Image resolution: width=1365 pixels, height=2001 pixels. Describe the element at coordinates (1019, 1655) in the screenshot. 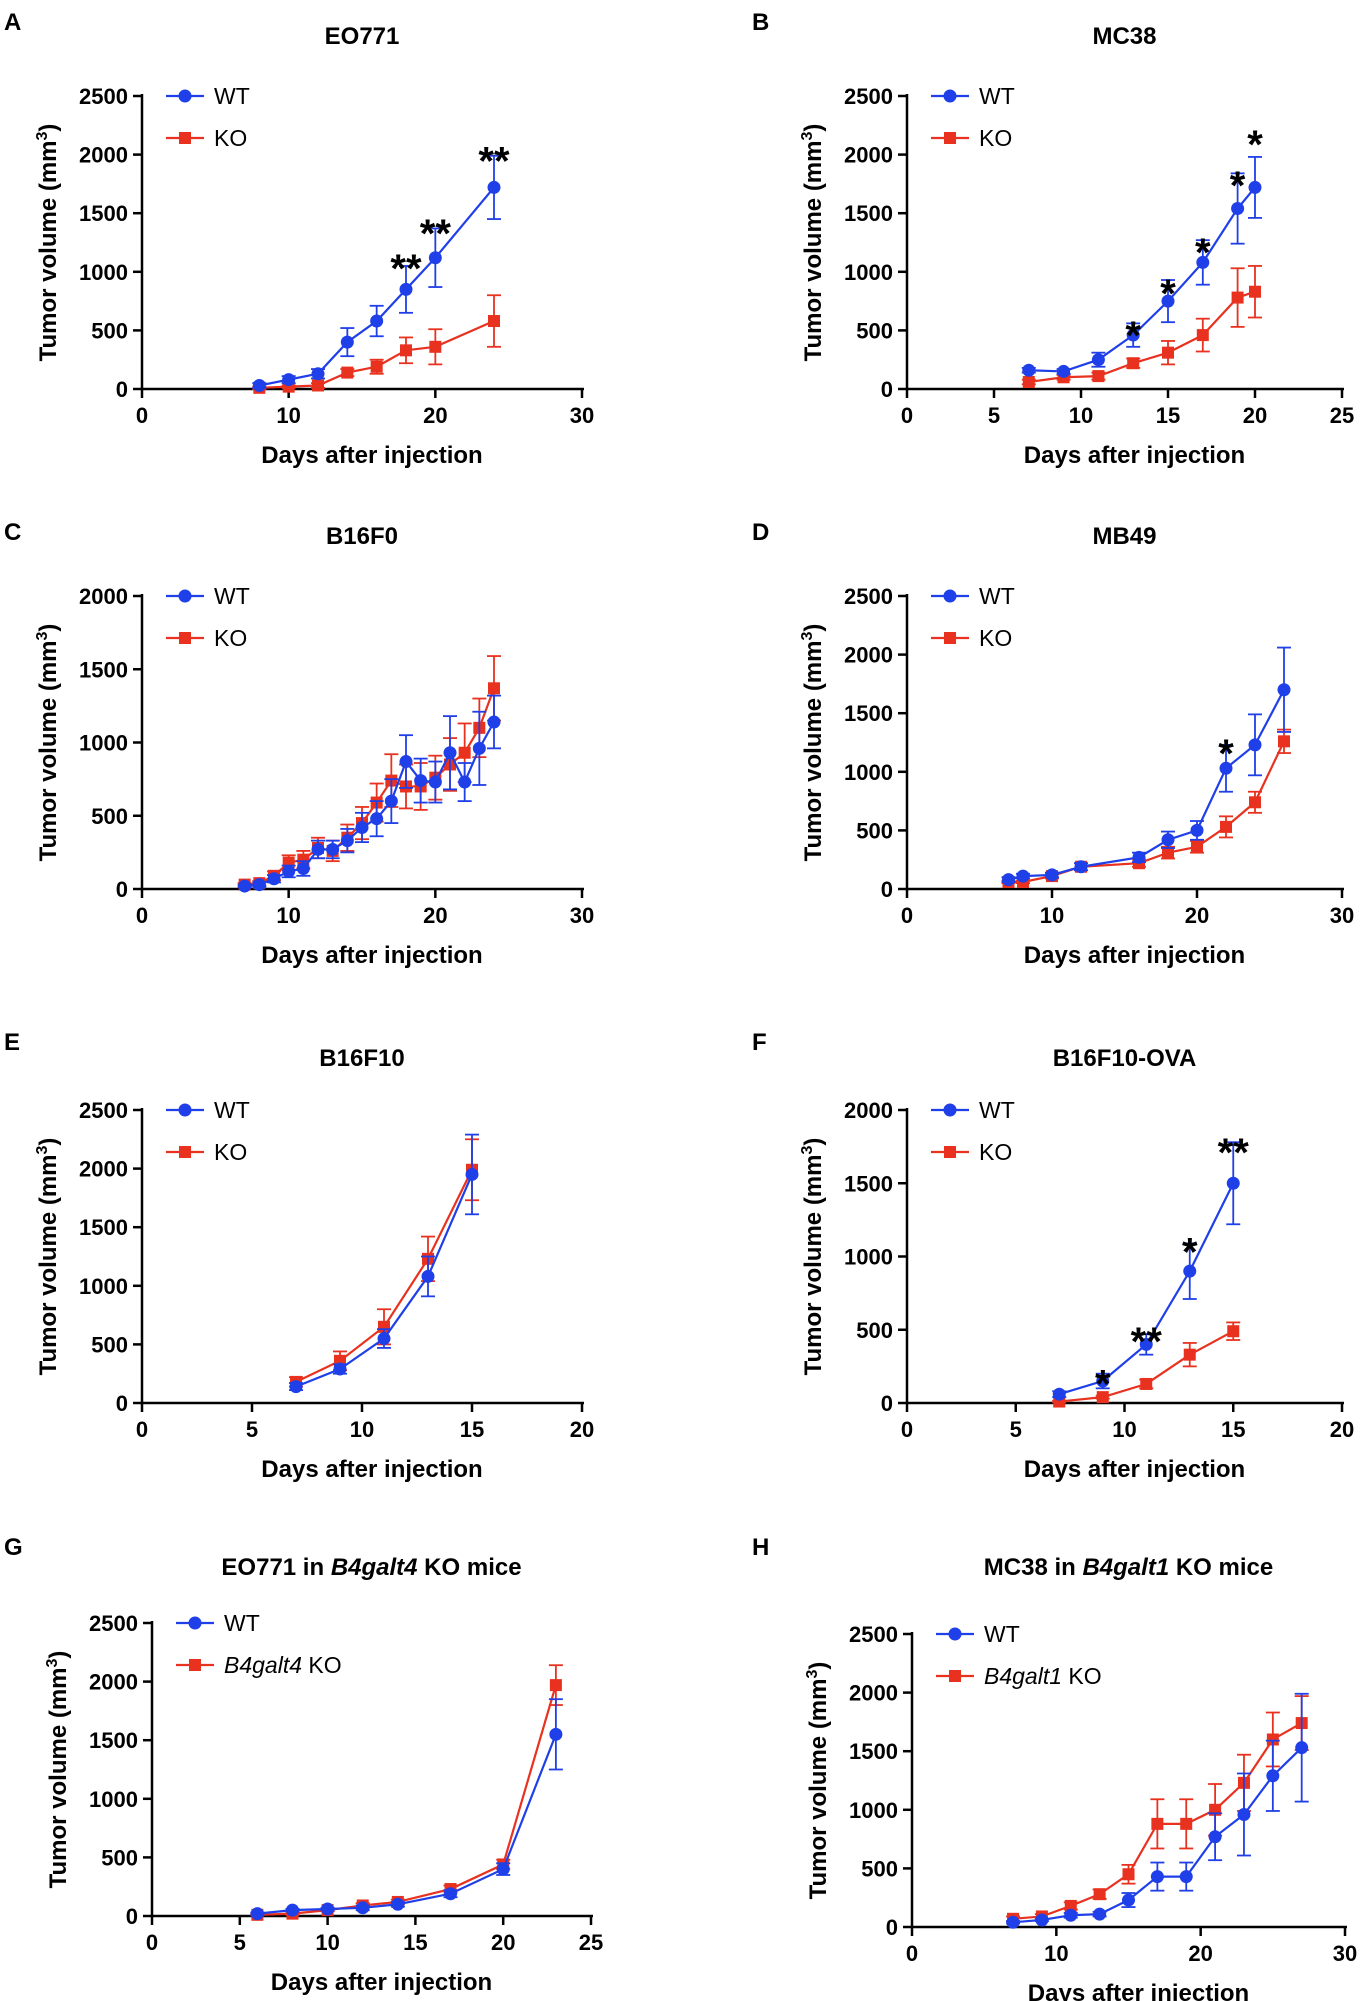

I see `legend: WT B4galt1 KO` at that location.